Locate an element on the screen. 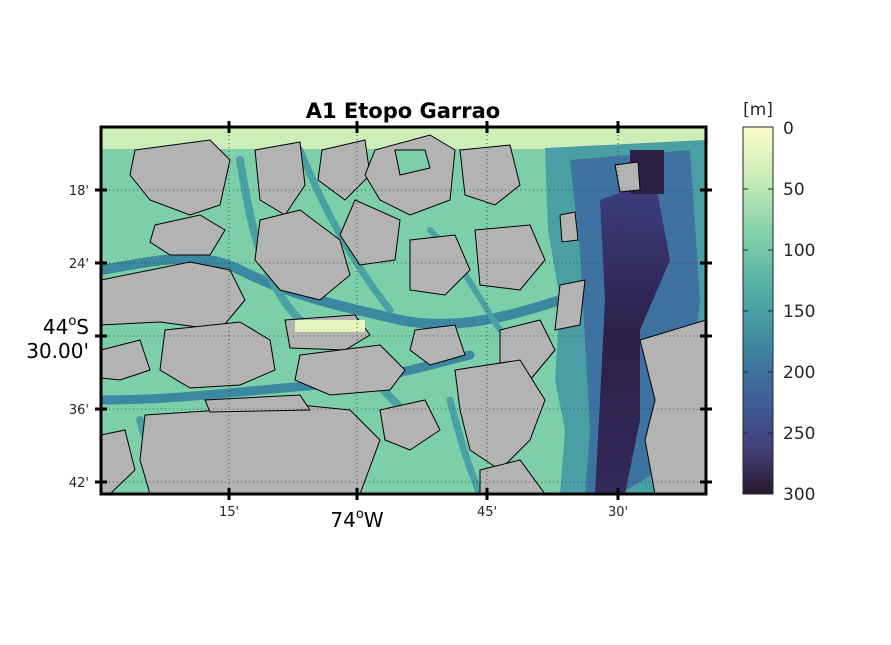  y-tick-label: 36' is located at coordinates (79, 410).